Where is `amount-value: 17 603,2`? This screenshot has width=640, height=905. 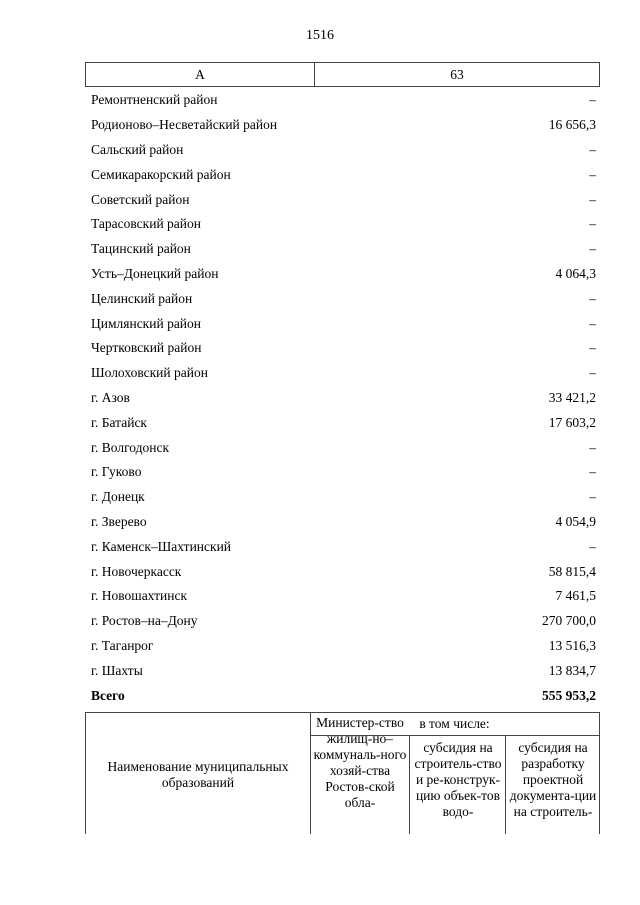 amount-value: 17 603,2 is located at coordinates (572, 422).